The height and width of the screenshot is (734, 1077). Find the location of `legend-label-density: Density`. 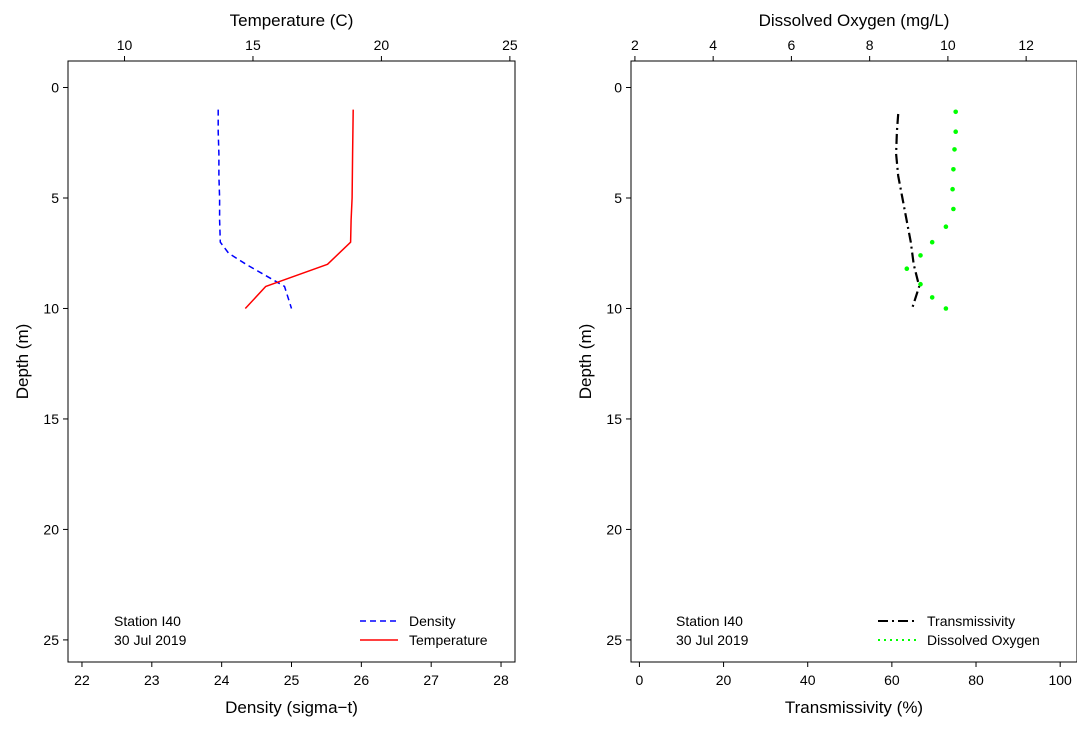

legend-label-density: Density is located at coordinates (432, 621).